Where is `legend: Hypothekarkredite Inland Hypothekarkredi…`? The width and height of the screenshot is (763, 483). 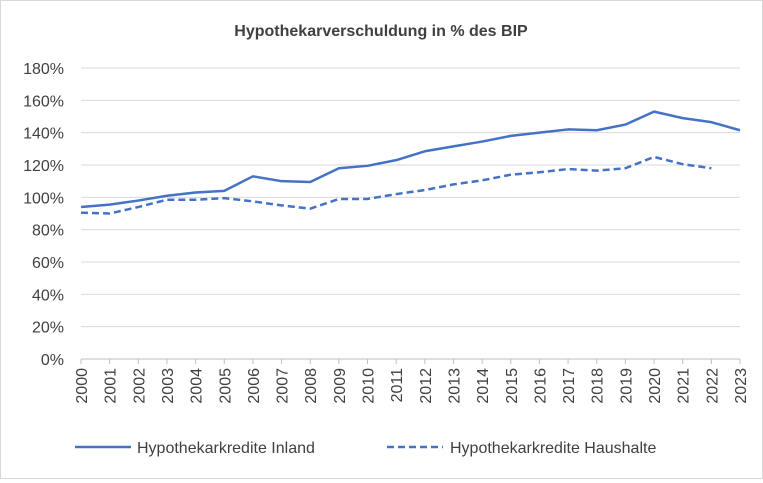
legend: Hypothekarkredite Inland Hypothekarkredi… is located at coordinates (365, 448).